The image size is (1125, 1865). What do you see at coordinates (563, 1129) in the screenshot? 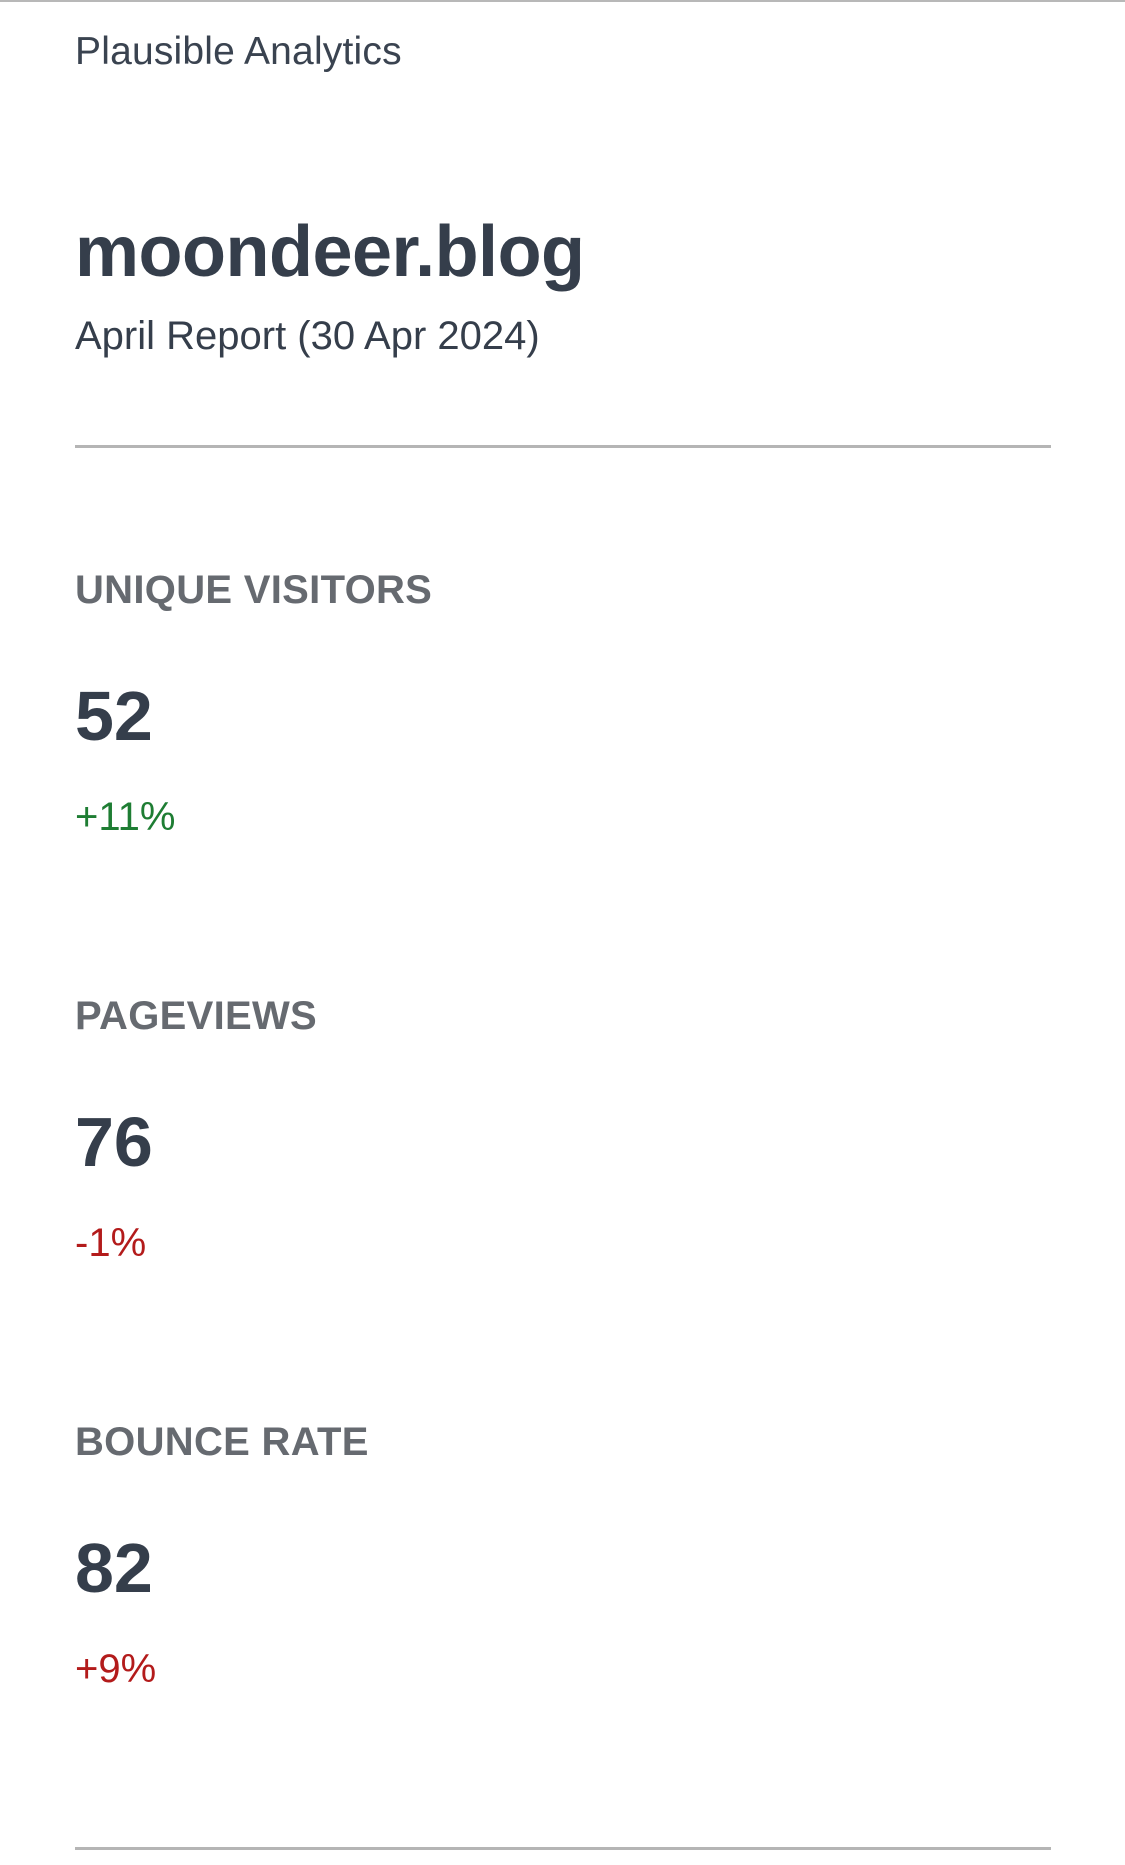
I see `metric-pageviews: PAGEVIEWS 76 -1%` at bounding box center [563, 1129].